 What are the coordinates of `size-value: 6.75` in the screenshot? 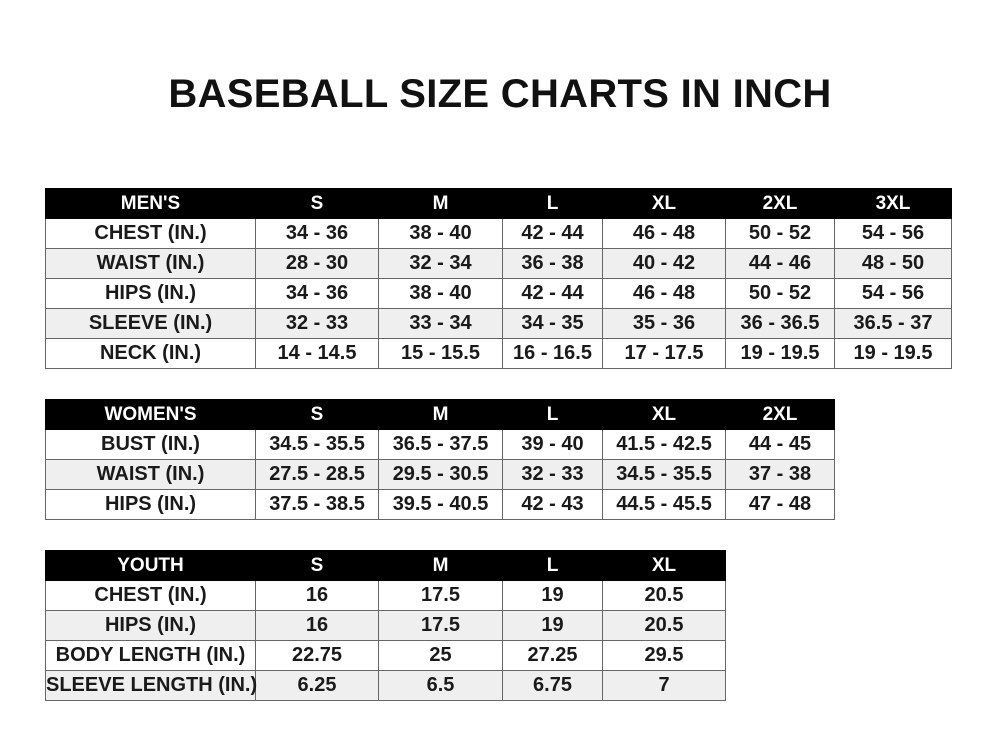 It's located at (552, 685).